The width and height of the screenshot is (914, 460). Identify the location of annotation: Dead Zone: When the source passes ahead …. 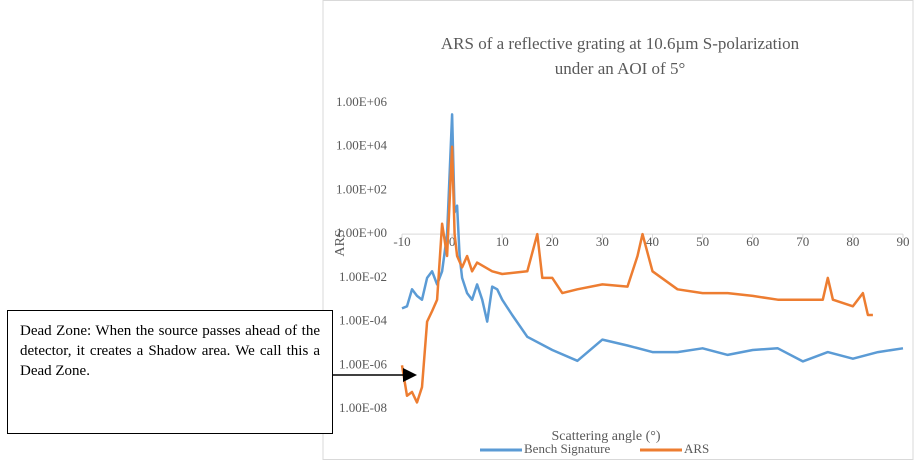
(170, 372).